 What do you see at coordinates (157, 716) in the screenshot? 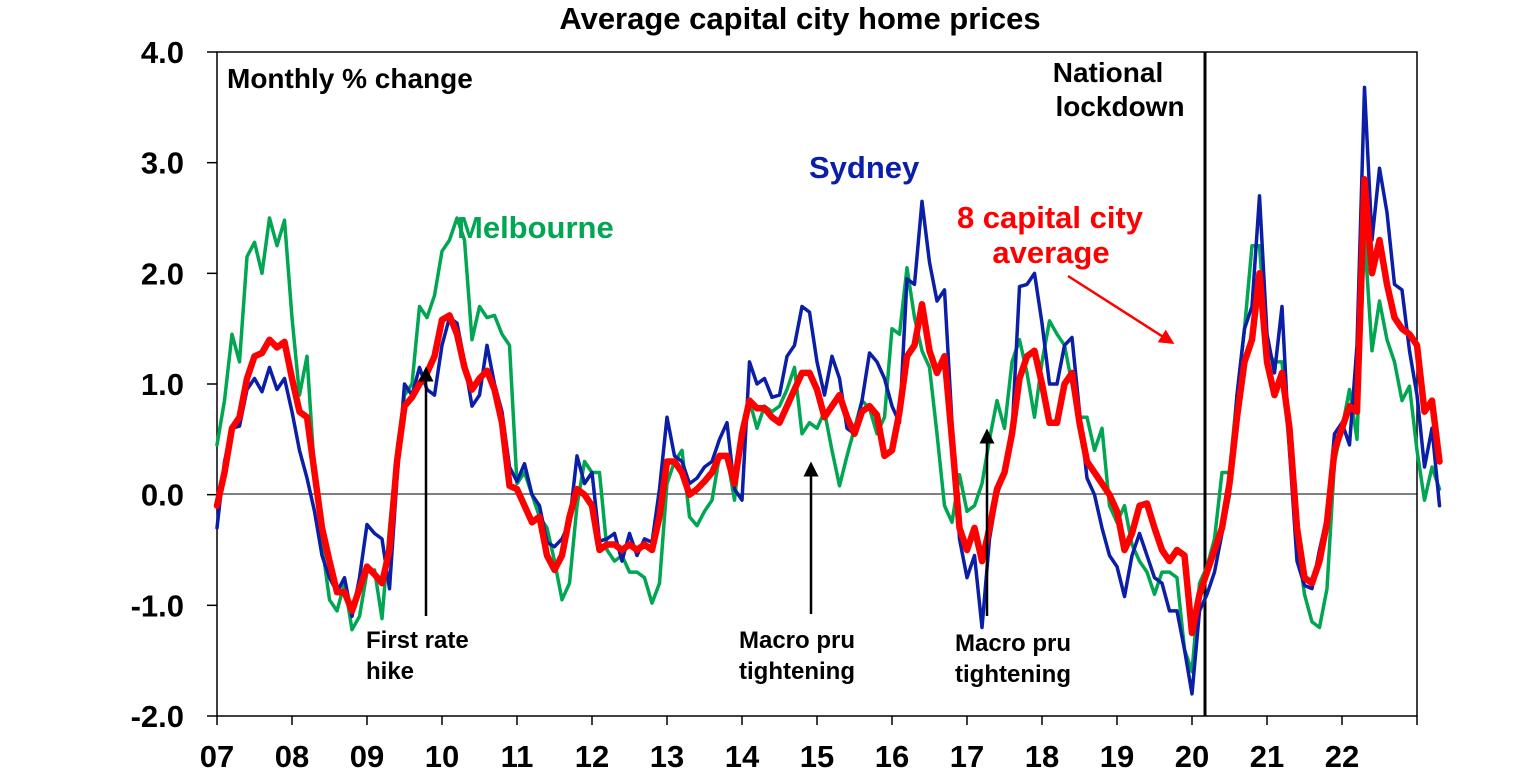
I see `y-tick-label: -2.0` at bounding box center [157, 716].